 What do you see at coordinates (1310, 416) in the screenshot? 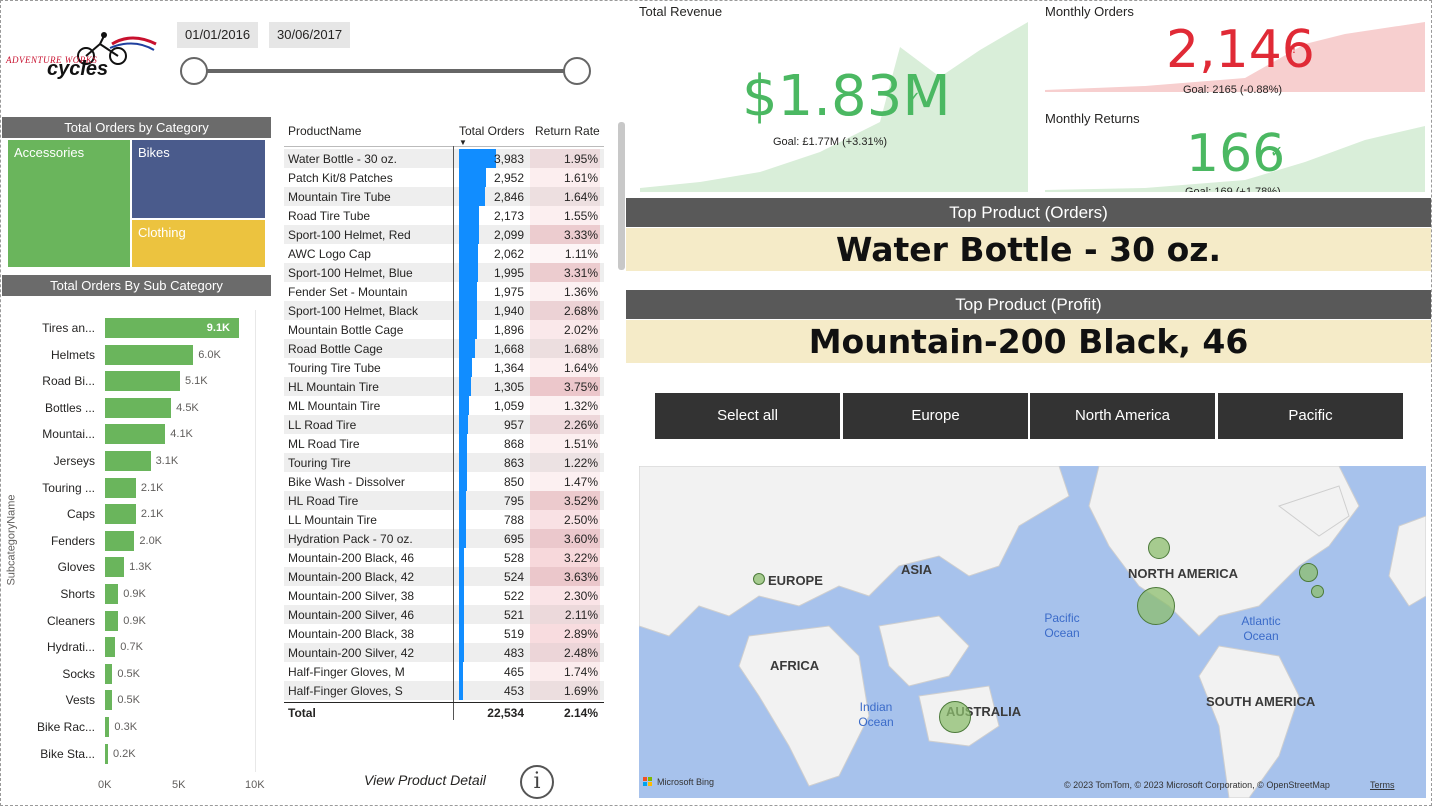
I see `region-pacific-button: Pacific` at bounding box center [1310, 416].